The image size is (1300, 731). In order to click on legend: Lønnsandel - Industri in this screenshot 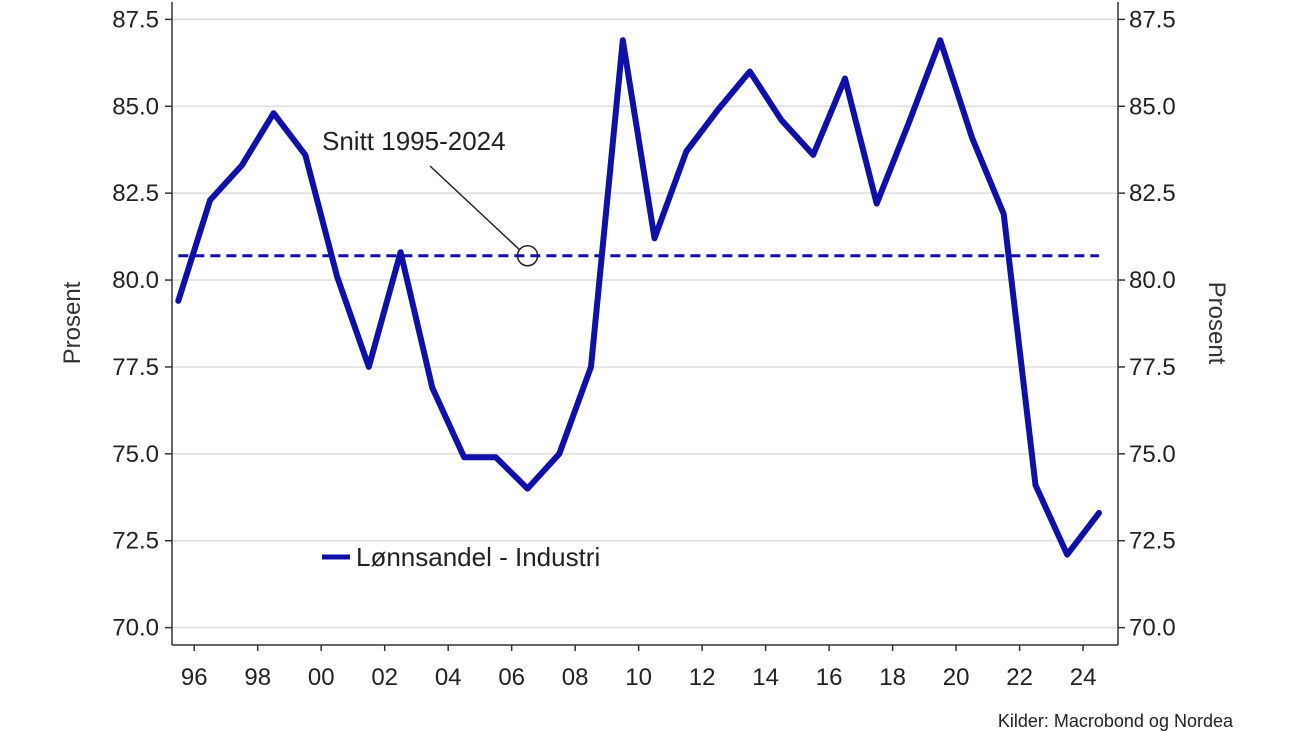, I will do `click(461, 557)`.